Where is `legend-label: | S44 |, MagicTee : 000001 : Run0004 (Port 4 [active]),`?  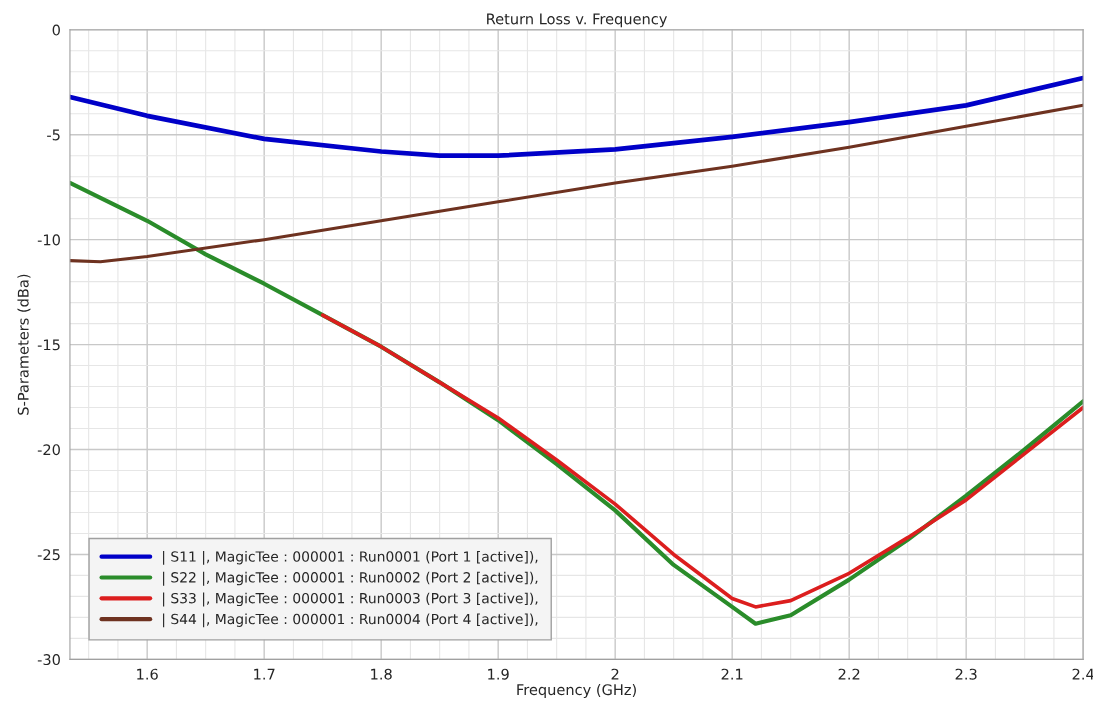 legend-label: | S44 |, MagicTee : 000001 : Run0004 (Port 4 [active]), is located at coordinates (350, 620).